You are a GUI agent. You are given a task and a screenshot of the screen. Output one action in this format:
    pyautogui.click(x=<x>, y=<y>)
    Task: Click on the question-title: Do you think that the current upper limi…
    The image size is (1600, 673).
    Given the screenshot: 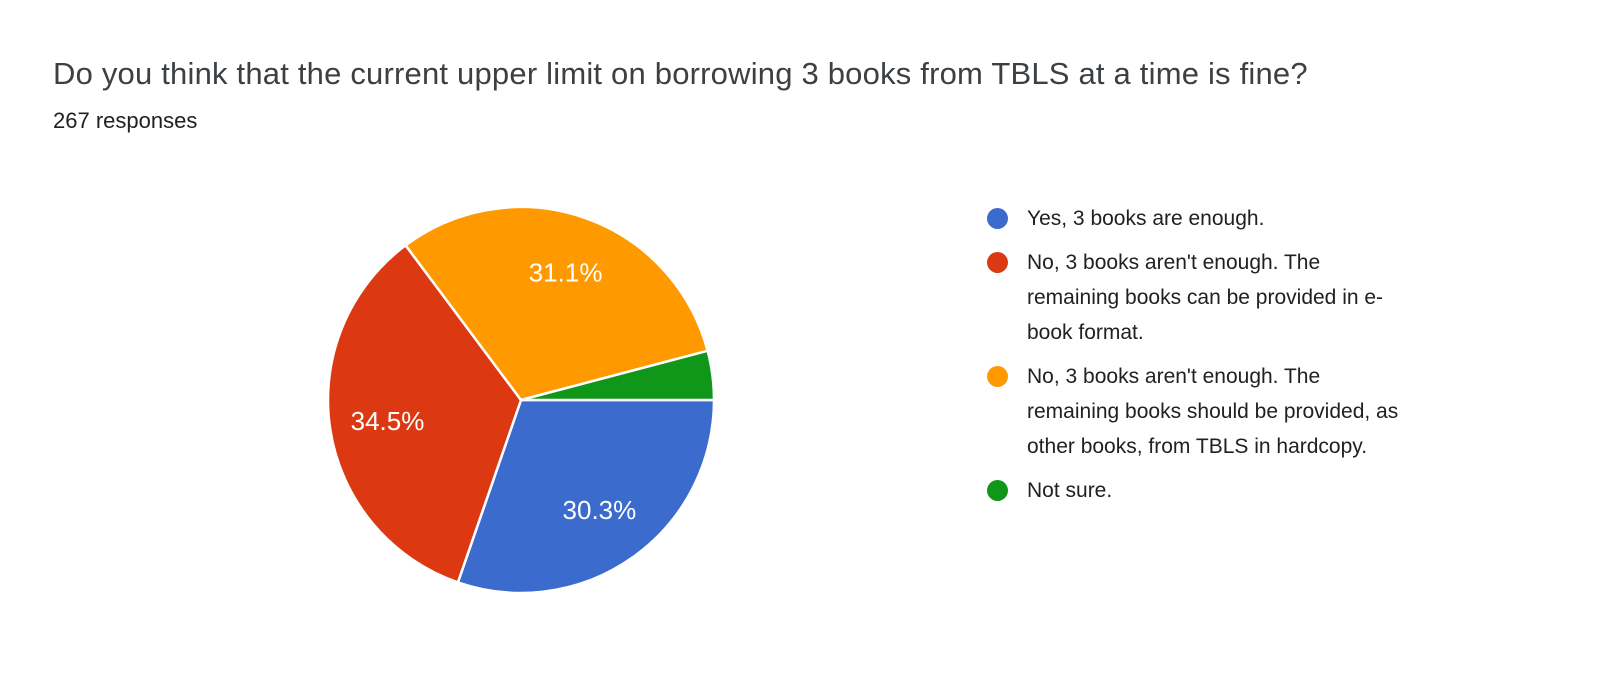 What is the action you would take?
    pyautogui.click(x=680, y=73)
    